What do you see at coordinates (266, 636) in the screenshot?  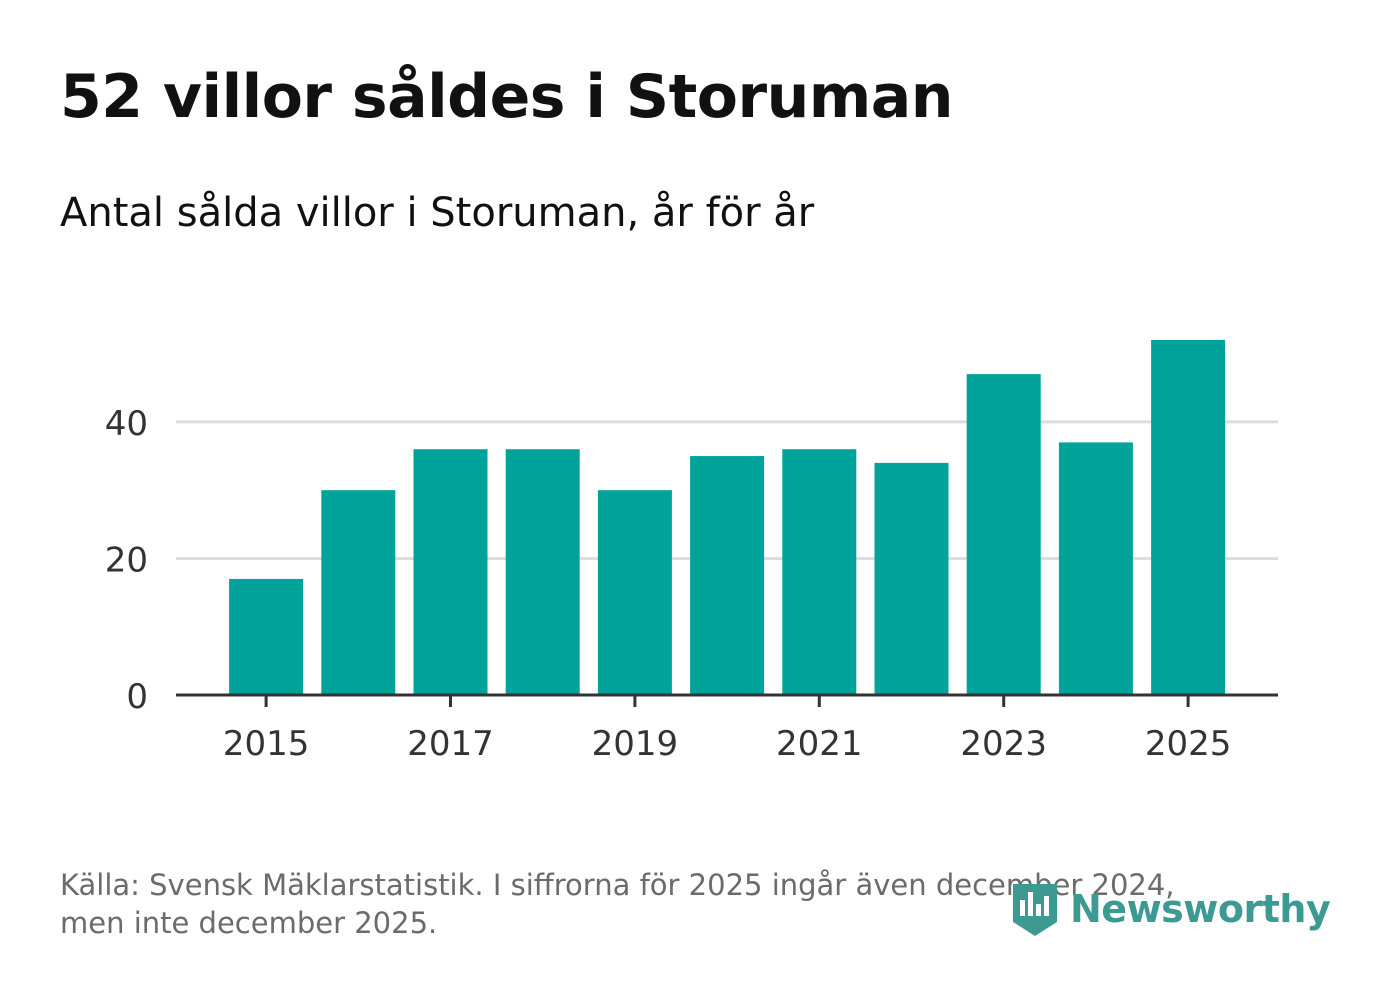 I see `bar-2015` at bounding box center [266, 636].